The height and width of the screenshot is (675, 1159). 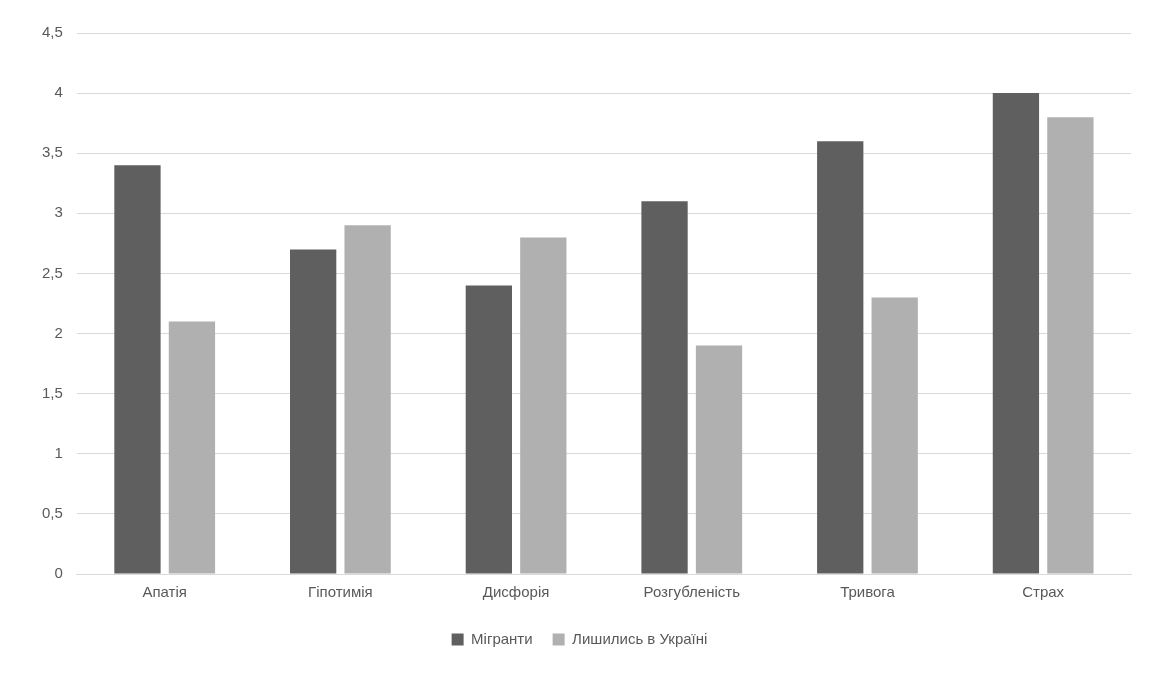 I want to click on y-tick-label: 1, so click(x=58, y=452).